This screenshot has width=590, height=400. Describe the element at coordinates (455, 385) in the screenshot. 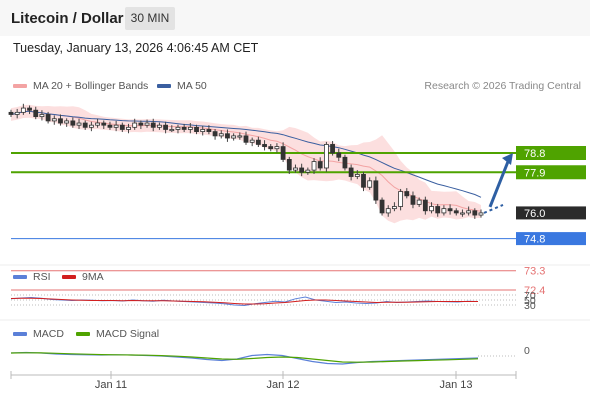

I see `x-label-jan-13: Jan 13` at that location.